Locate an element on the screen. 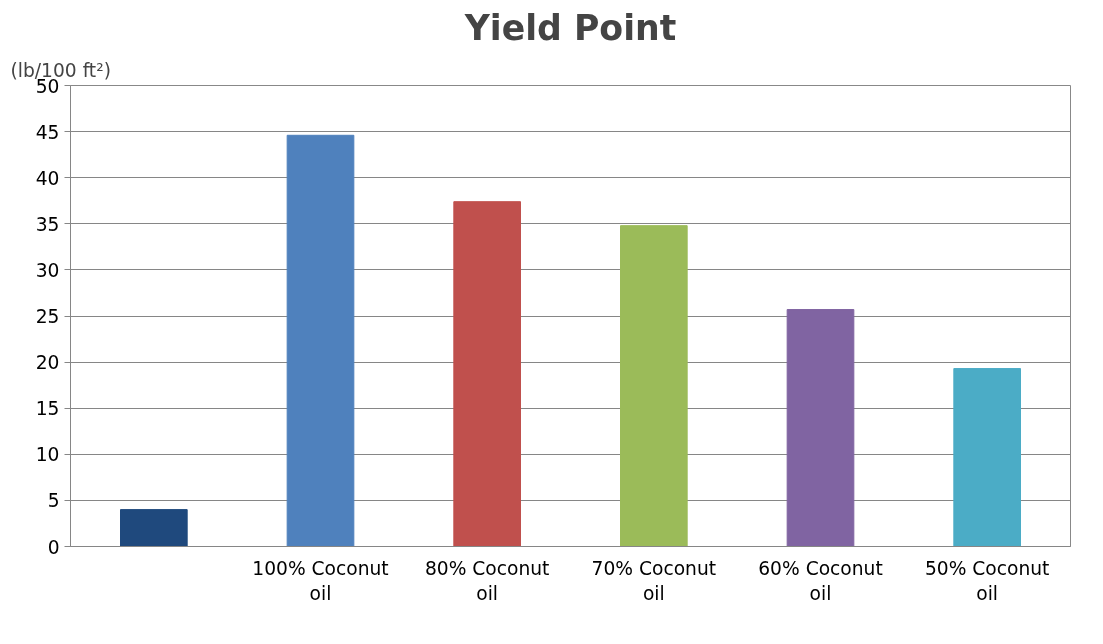 This screenshot has height=644, width=1103. x-tick-label: 100% Coconut oil is located at coordinates (320, 580).